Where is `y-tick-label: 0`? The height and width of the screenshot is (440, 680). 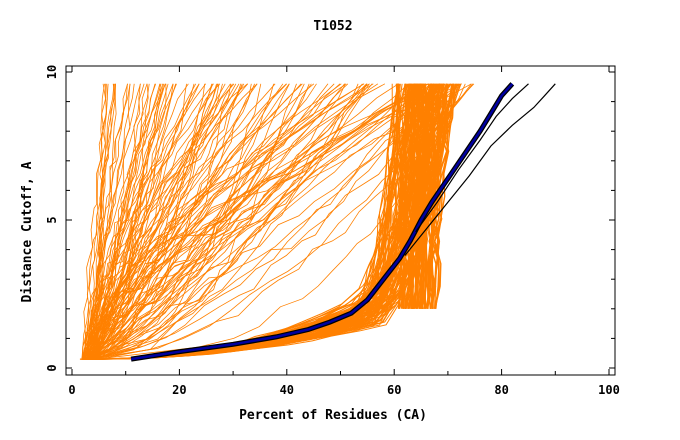
y-tick-label: 0 is located at coordinates (52, 367).